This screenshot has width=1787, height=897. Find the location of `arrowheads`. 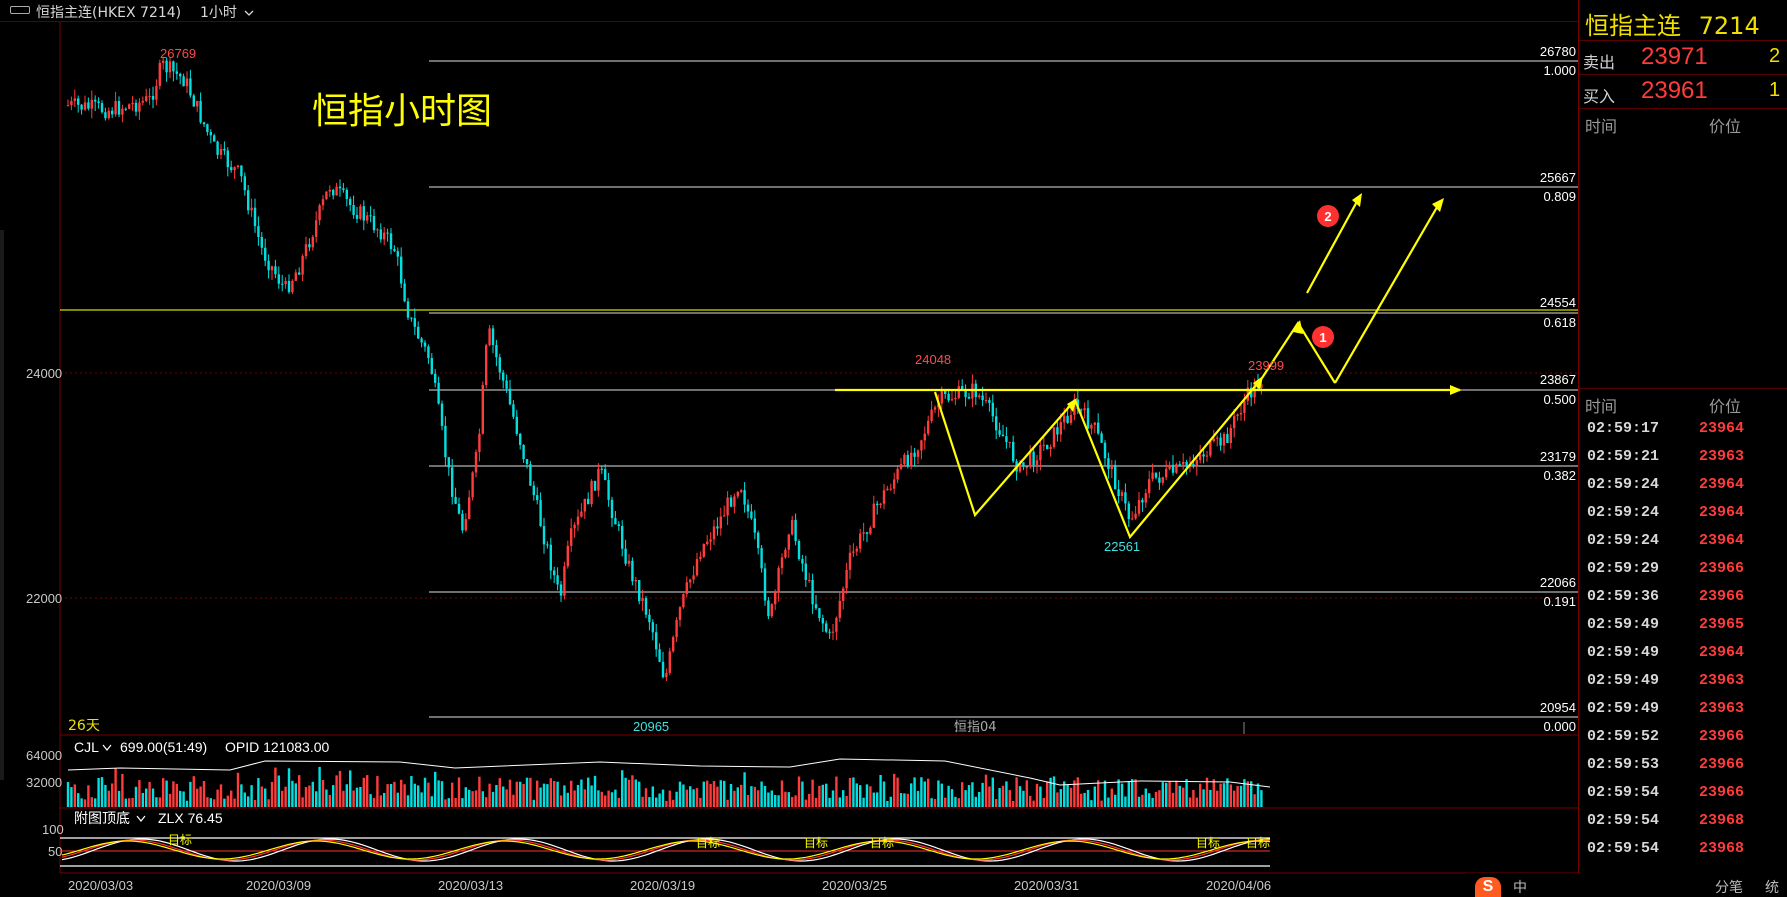

arrowheads is located at coordinates (1264, 302).